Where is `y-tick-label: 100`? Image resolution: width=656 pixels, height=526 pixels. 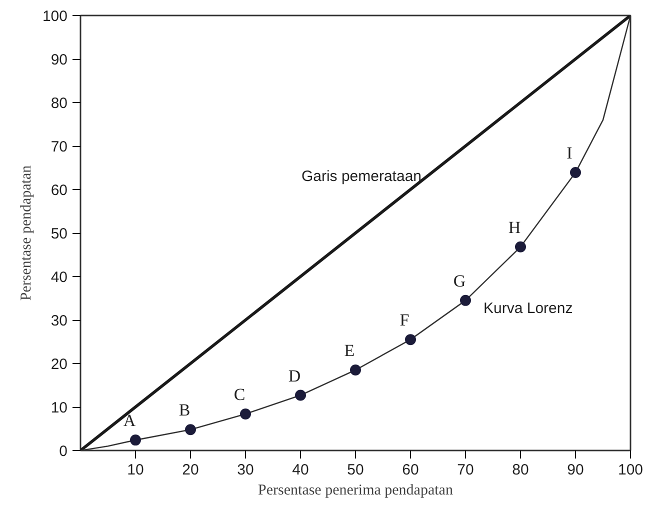
y-tick-label: 100 is located at coordinates (55, 16).